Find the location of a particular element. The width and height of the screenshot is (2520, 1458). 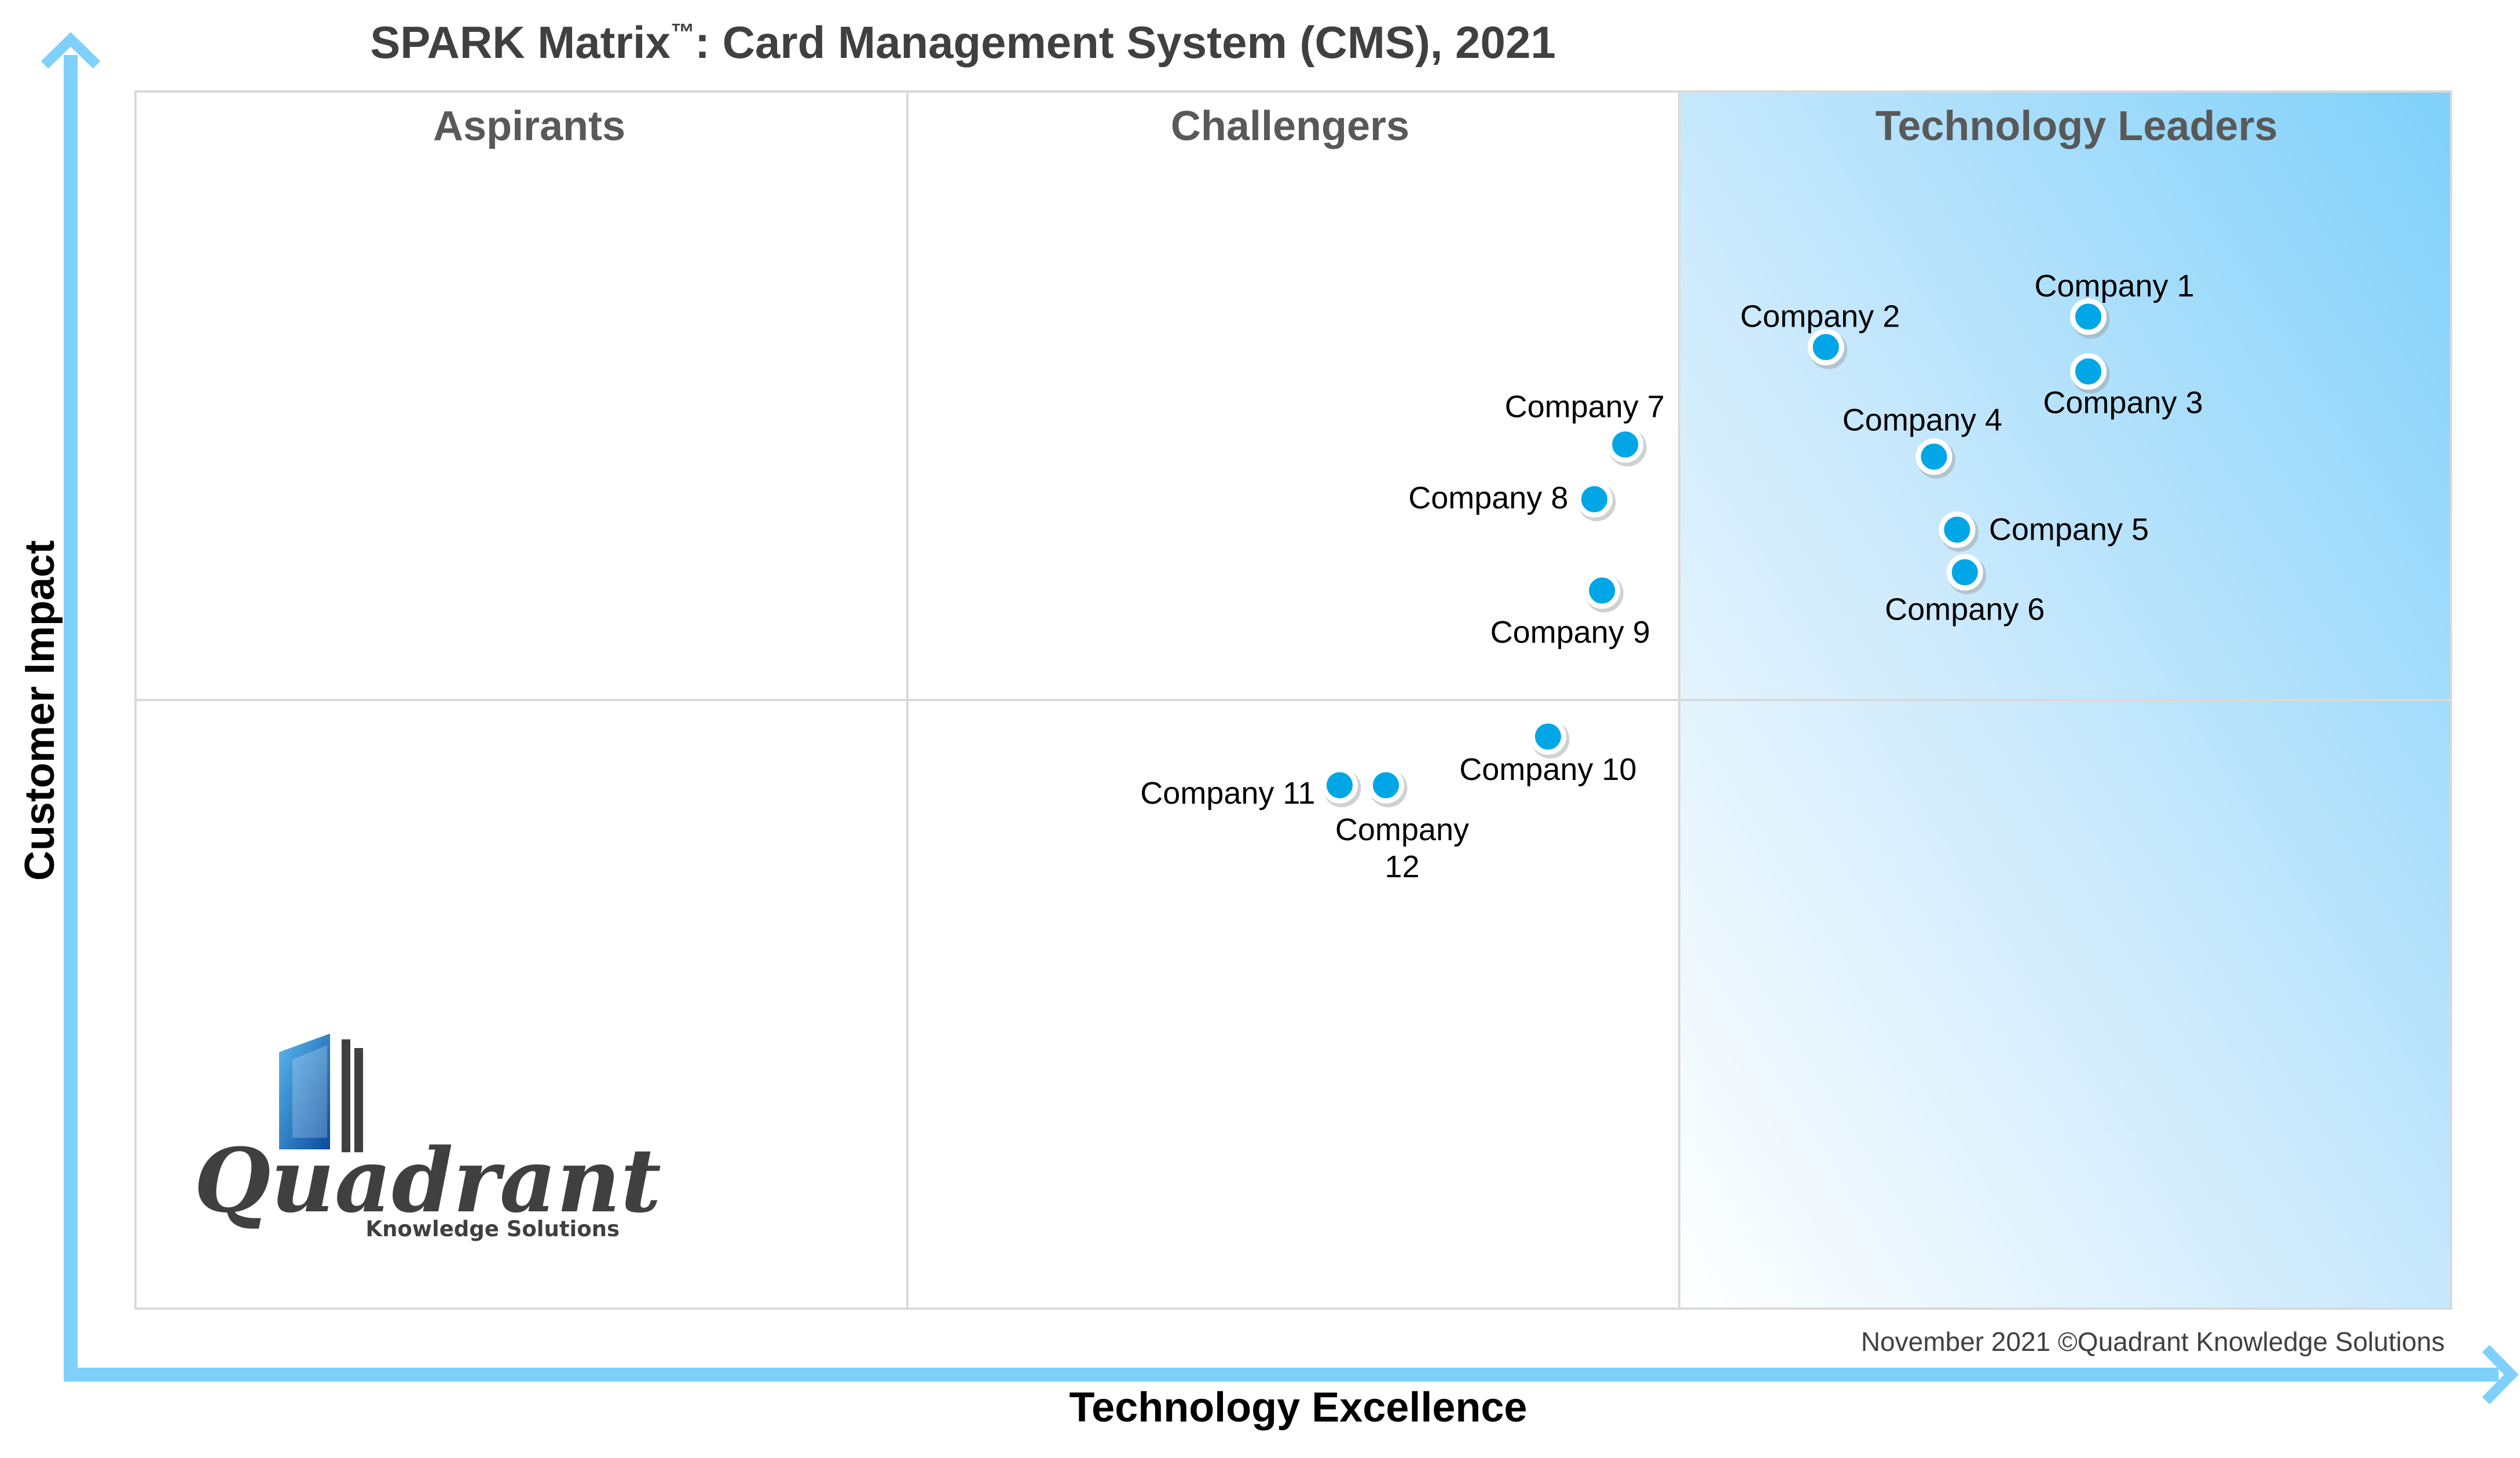

company-point-5: Company 5 is located at coordinates (2044, 531).